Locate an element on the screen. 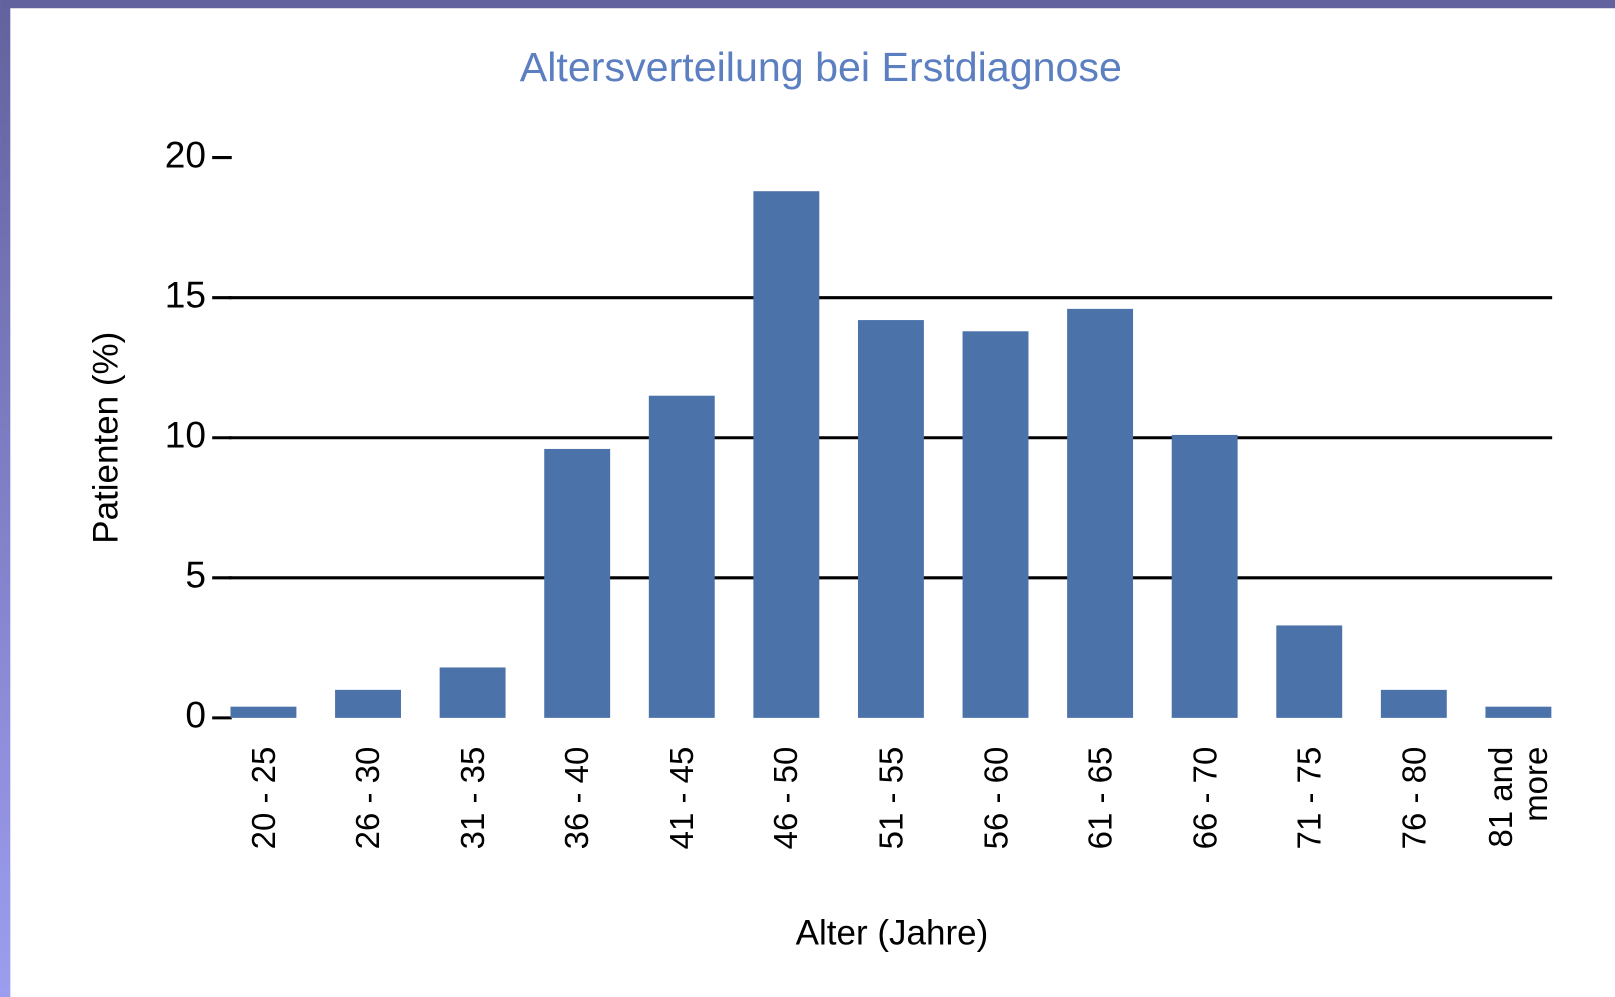 This screenshot has width=1615, height=997. x-tick-label: 56 - 60 is located at coordinates (995, 798).